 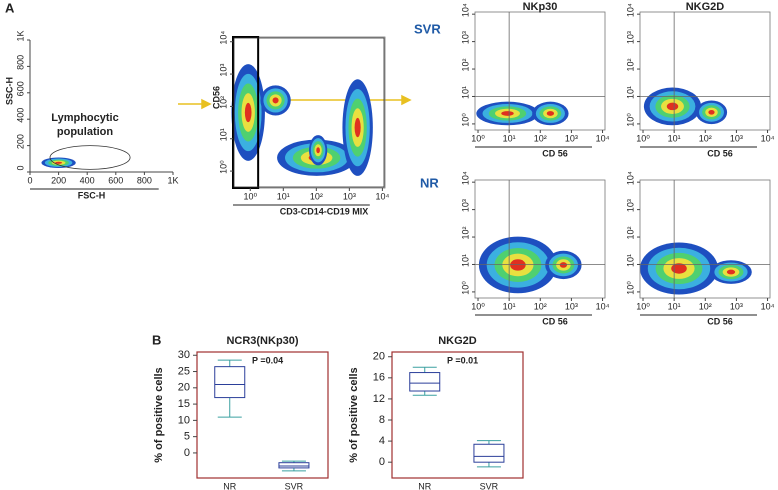 What do you see at coordinates (705, 7) in the screenshot?
I see `column-title: NKG2D` at bounding box center [705, 7].